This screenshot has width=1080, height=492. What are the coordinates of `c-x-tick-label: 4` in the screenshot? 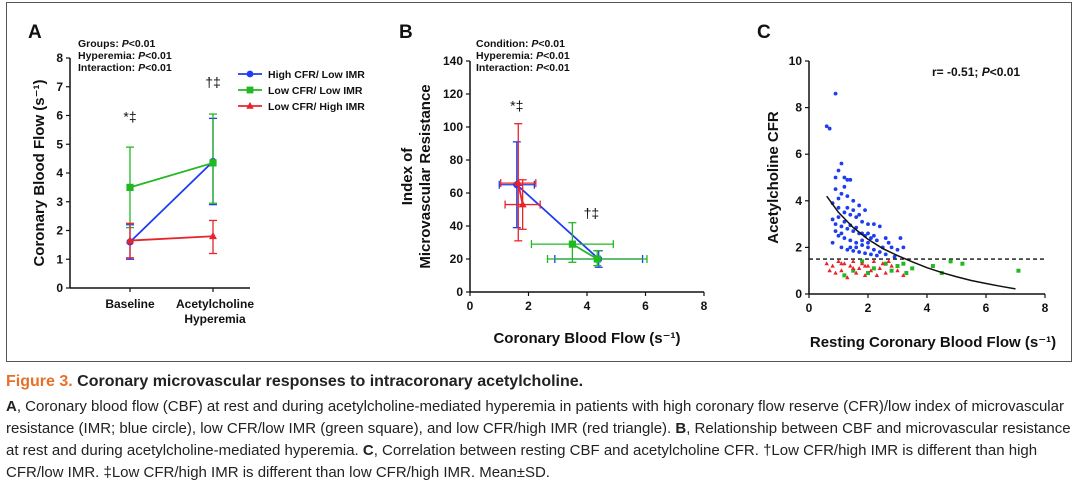 It's located at (927, 308).